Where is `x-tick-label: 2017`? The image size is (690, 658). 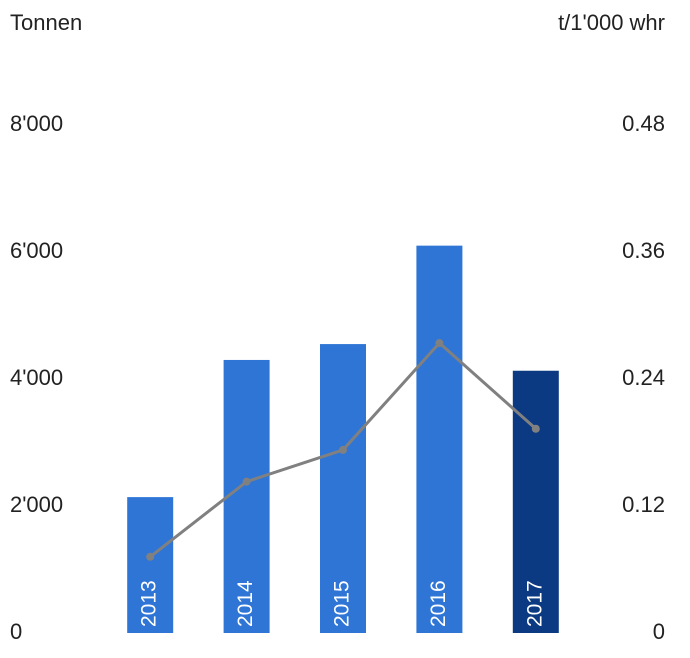
x-tick-label: 2017 is located at coordinates (534, 603).